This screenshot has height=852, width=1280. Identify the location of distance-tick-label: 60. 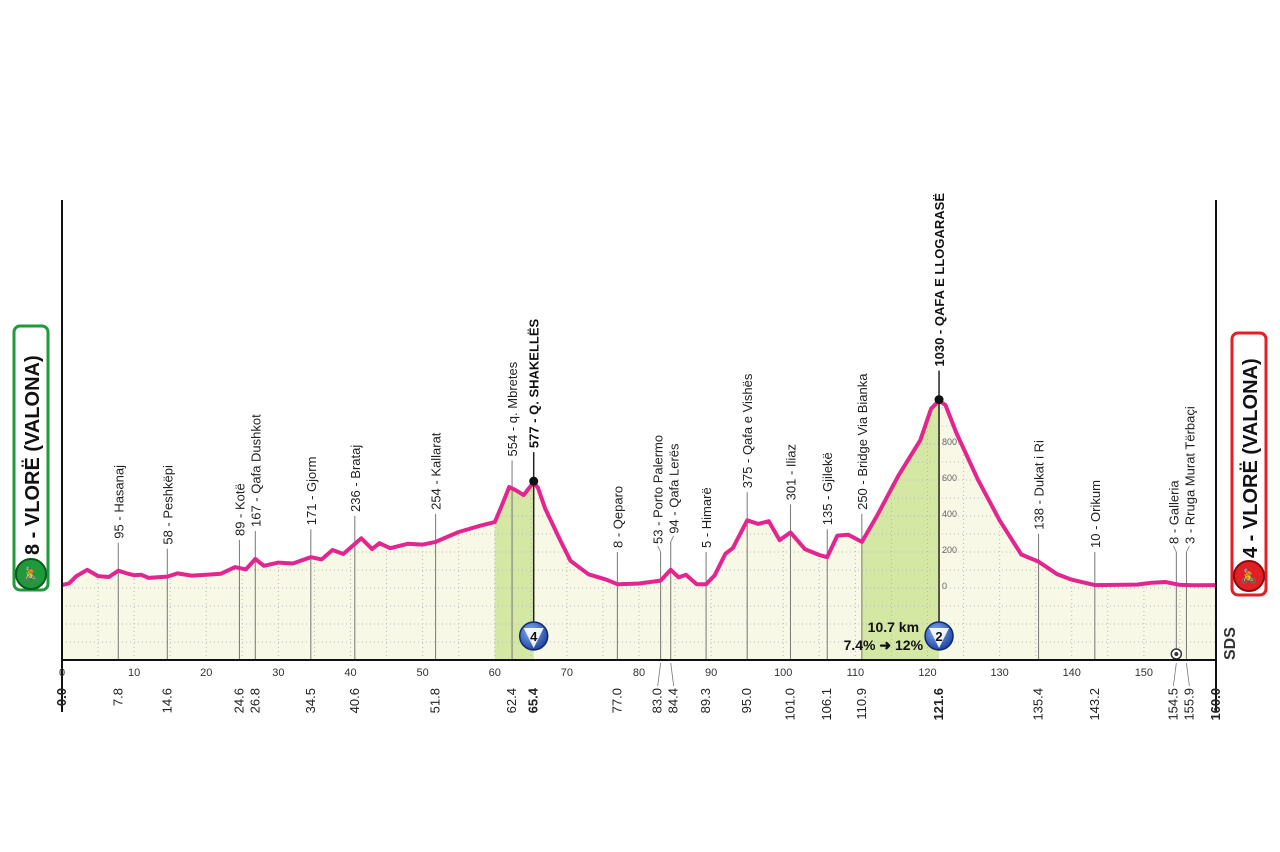
(495, 673).